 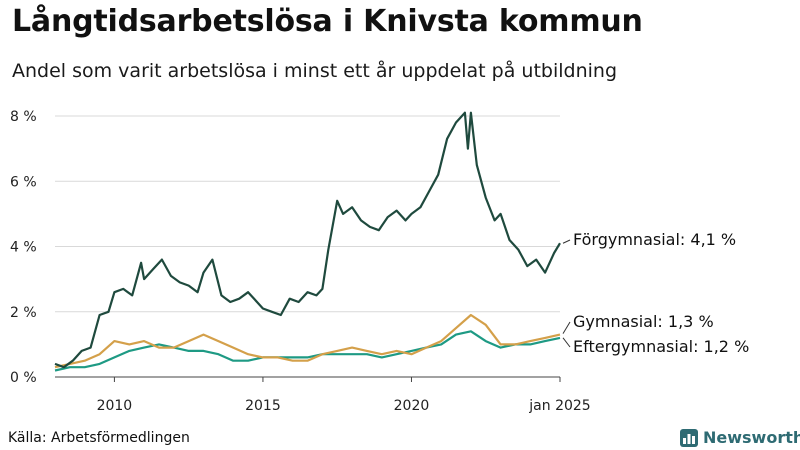 I want to click on y-tick-label: 6 %, so click(x=23, y=182).